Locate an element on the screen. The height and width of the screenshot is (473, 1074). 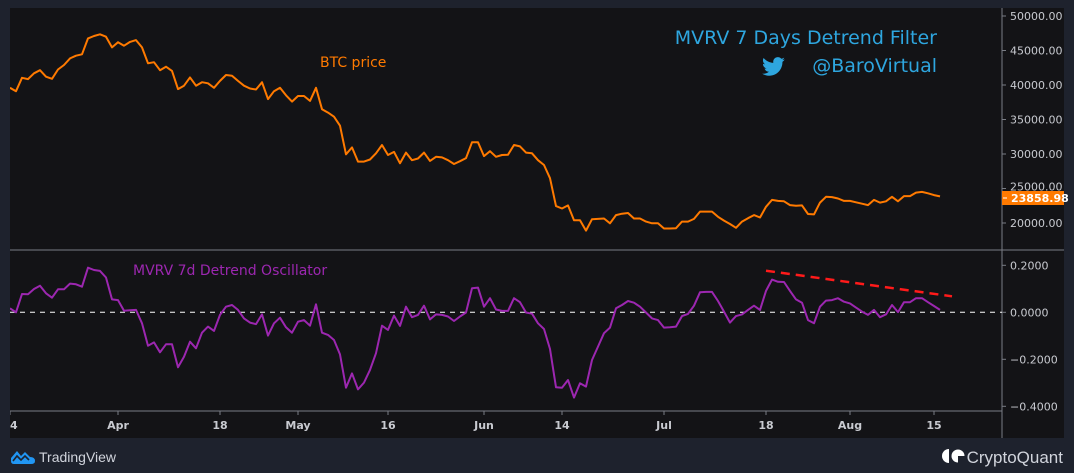
time-tick-label: May is located at coordinates (297, 425).